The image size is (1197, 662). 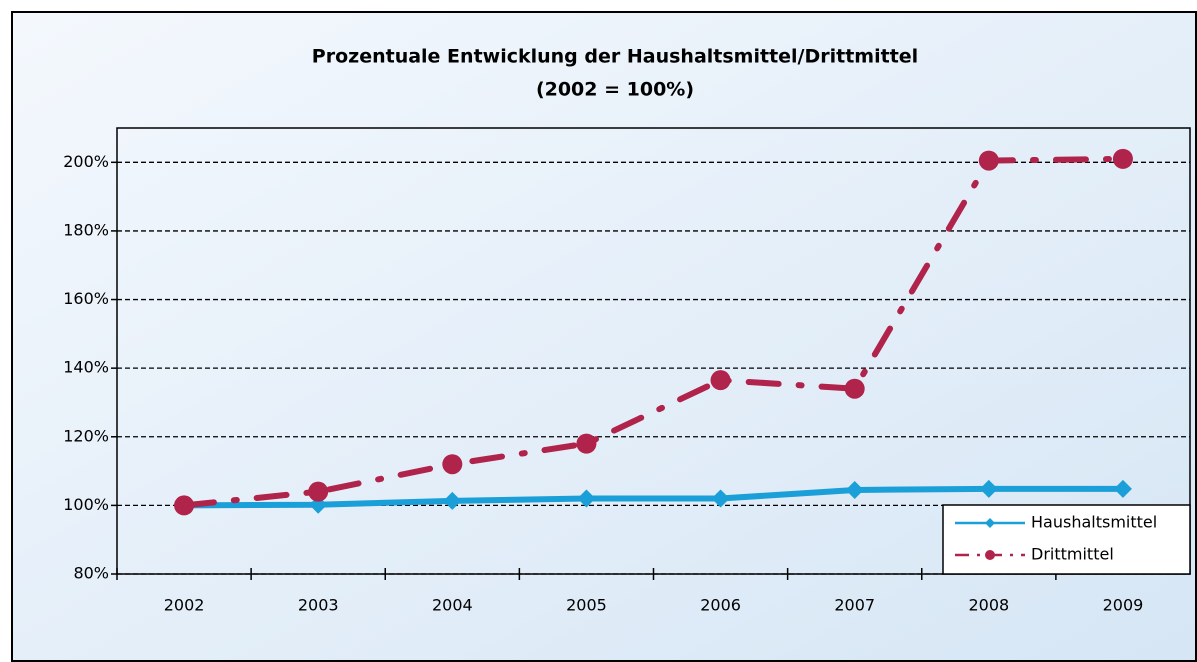 What do you see at coordinates (86, 367) in the screenshot?
I see `y-tick-label: 140%` at bounding box center [86, 367].